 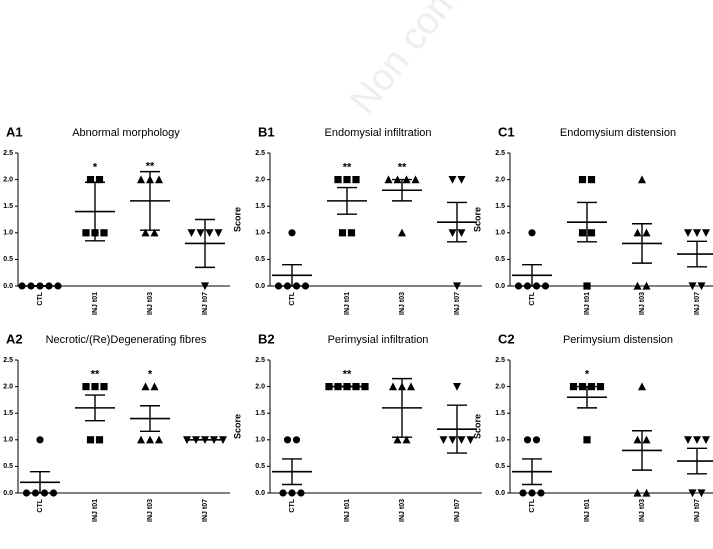 I want to click on panel-label: C1, so click(x=506, y=131).